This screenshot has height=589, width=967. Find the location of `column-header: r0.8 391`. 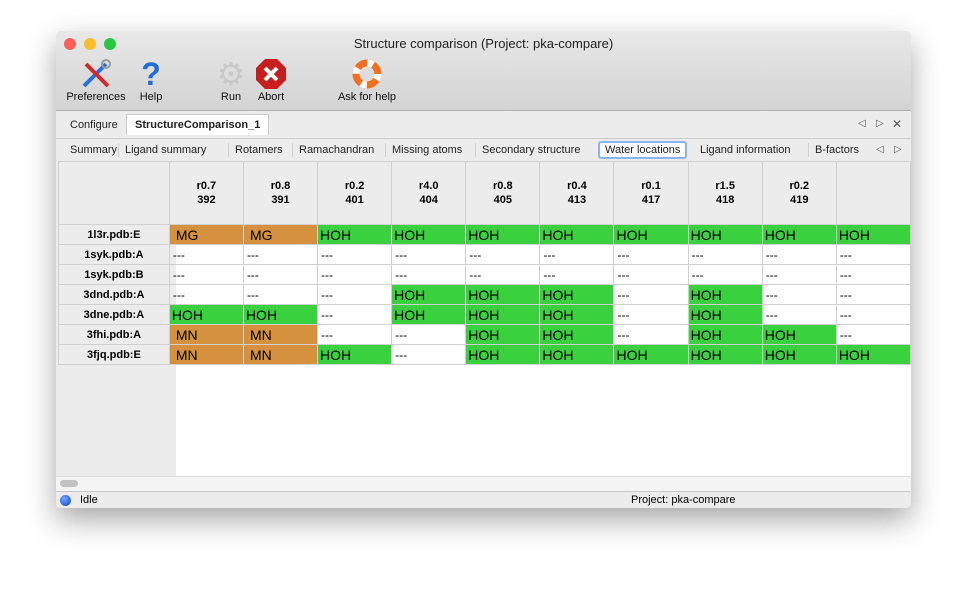

column-header: r0.8 391 is located at coordinates (280, 193).